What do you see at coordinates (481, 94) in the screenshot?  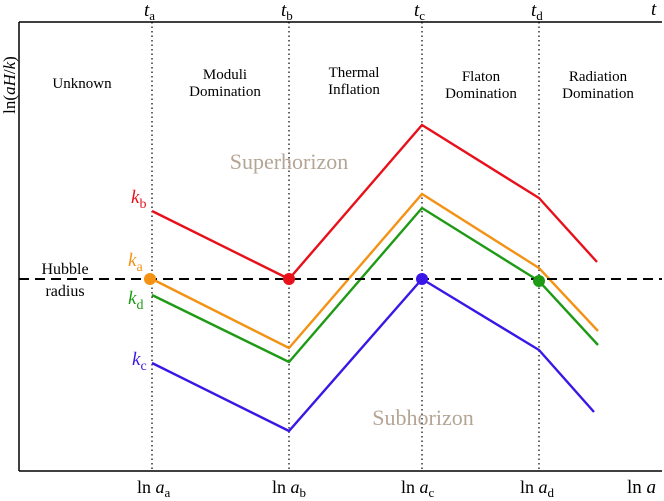 I see `era-flaton-line2: Domination` at bounding box center [481, 94].